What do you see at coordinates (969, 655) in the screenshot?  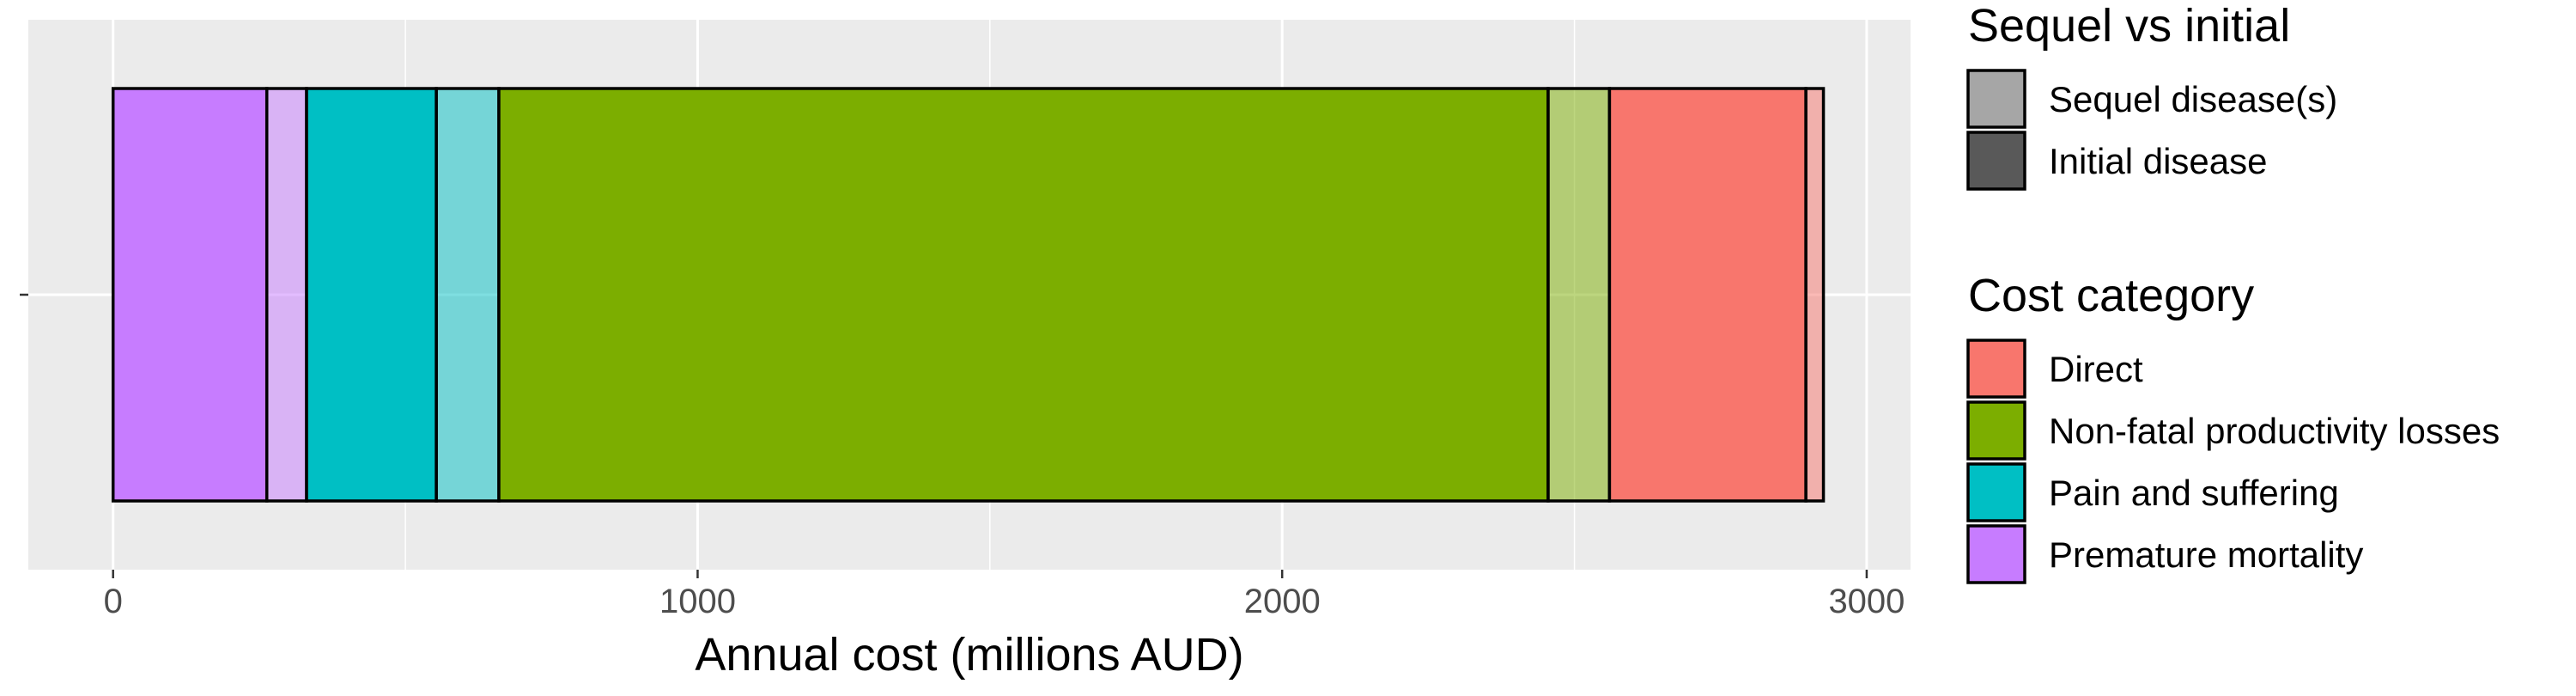 I see `x-axis-title: Annual cost (millions AUD)` at bounding box center [969, 655].